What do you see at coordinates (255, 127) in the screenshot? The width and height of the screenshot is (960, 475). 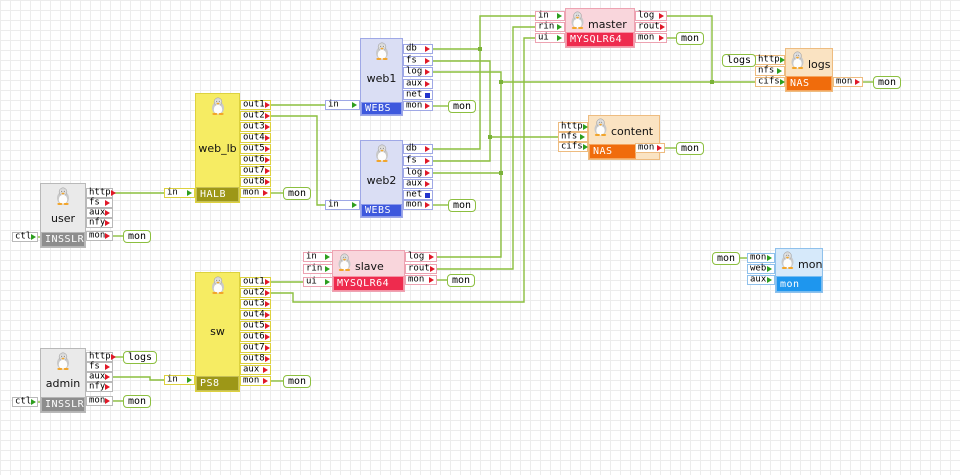 I see `port-web_lb-out3: out3` at bounding box center [255, 127].